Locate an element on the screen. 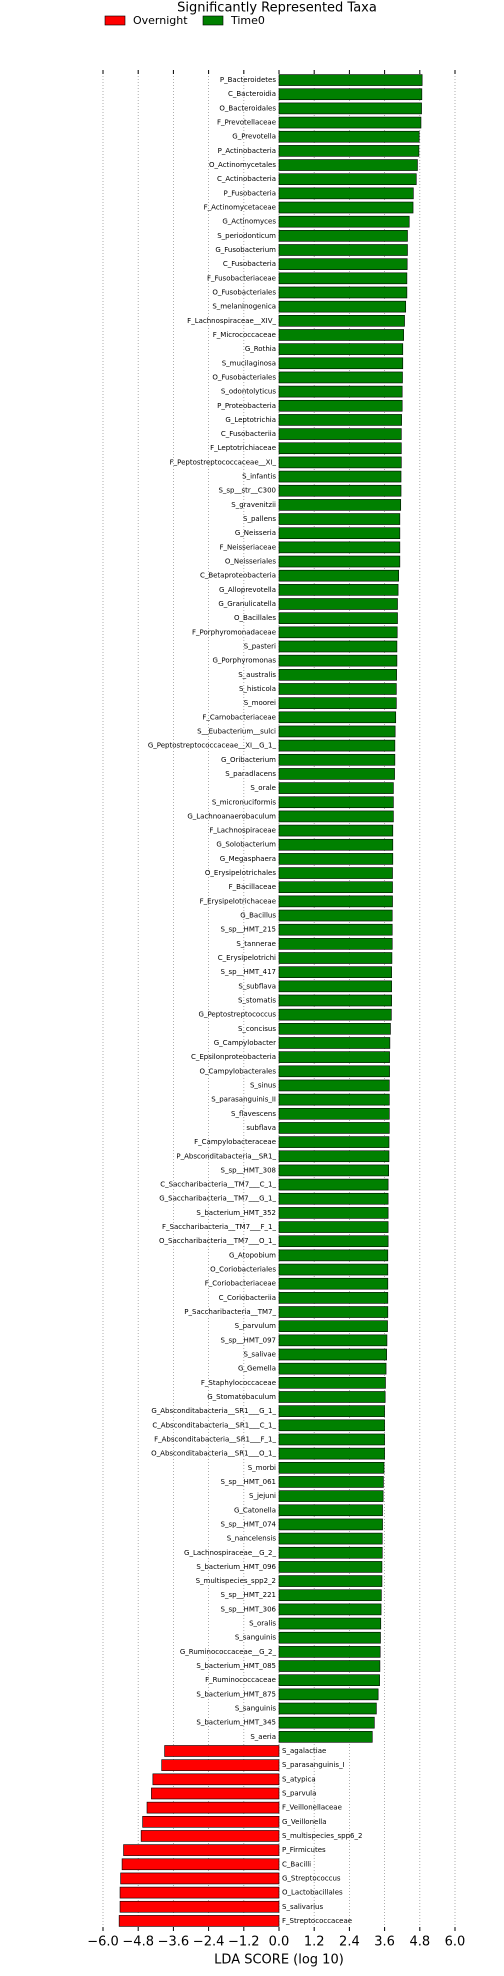  category-label: C_Fusobacteria is located at coordinates (249, 264).